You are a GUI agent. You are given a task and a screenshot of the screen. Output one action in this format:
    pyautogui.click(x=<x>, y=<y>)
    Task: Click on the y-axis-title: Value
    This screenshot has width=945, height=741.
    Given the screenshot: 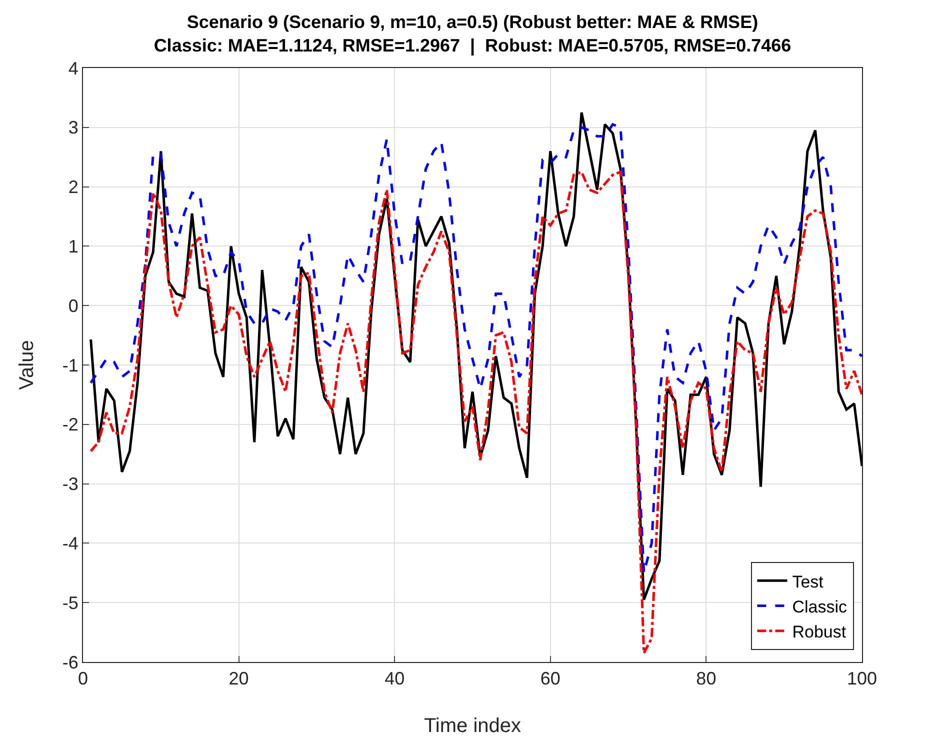 What is the action you would take?
    pyautogui.click(x=27, y=365)
    